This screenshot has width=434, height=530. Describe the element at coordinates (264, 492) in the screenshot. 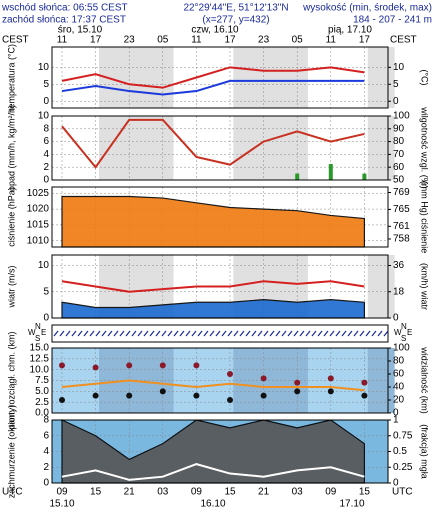

I see `bottom-hour: 21` at that location.